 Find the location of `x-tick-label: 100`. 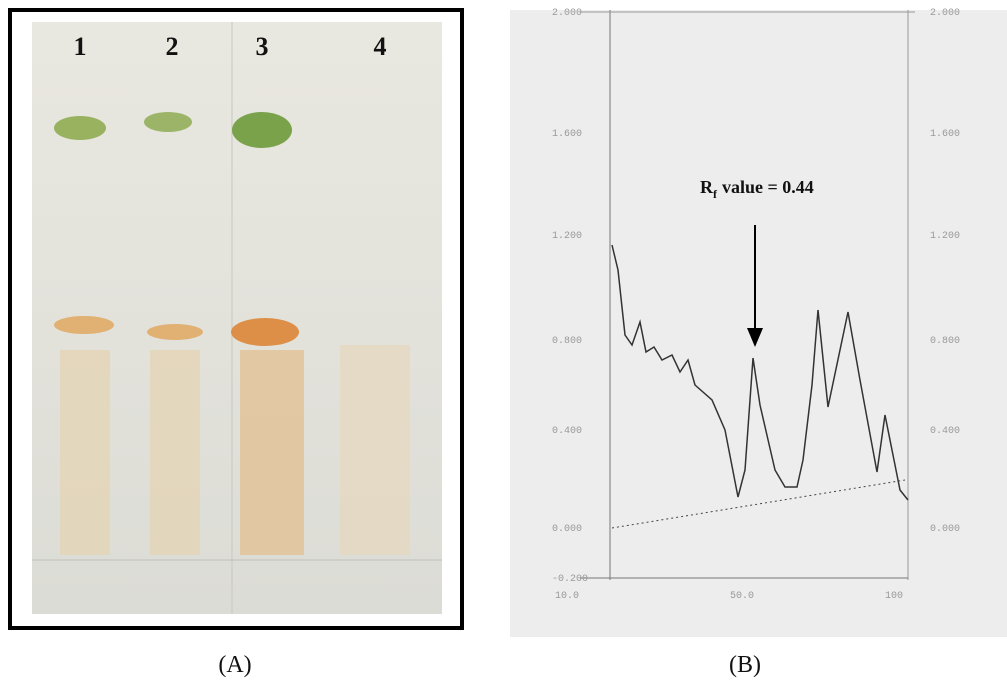

x-tick-label: 100 is located at coordinates (894, 596).